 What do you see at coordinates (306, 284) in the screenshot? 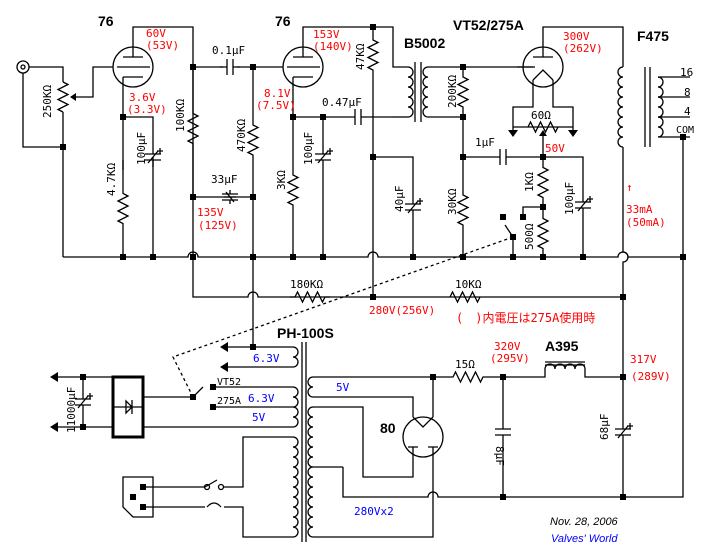
I see `r-dec1-label: 180KΩ` at bounding box center [306, 284].